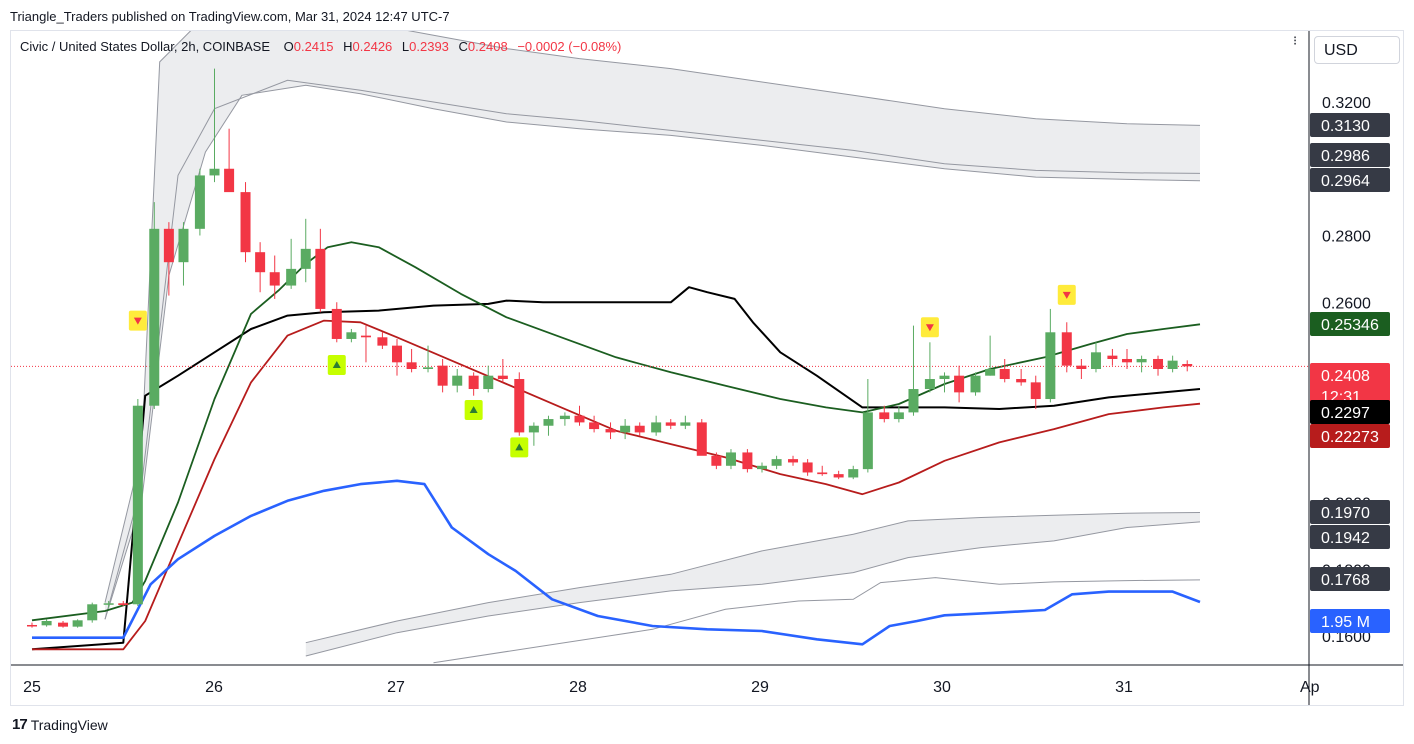 This screenshot has height=744, width=1414. What do you see at coordinates (1350, 621) in the screenshot?
I see `price-badge: 1.95 M` at bounding box center [1350, 621].